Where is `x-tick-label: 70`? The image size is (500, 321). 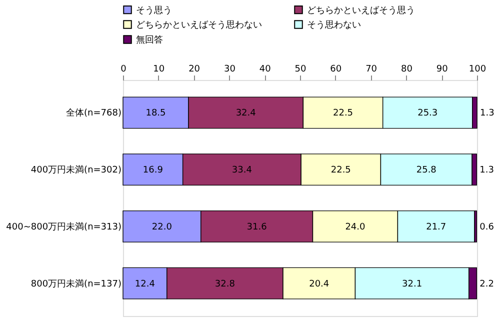 x-tick-label: 70 is located at coordinates (372, 69).